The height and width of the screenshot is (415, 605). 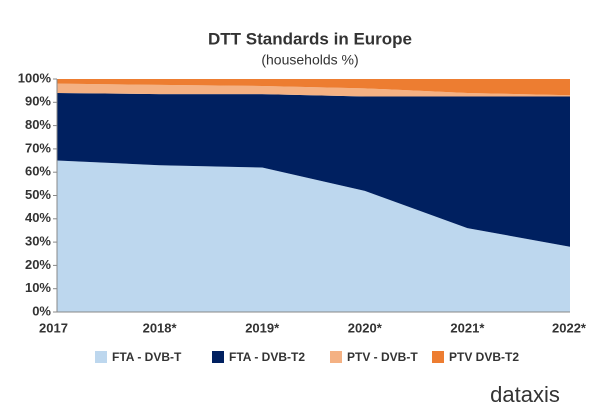 I want to click on x-tick-label: 2018*, so click(x=160, y=327).